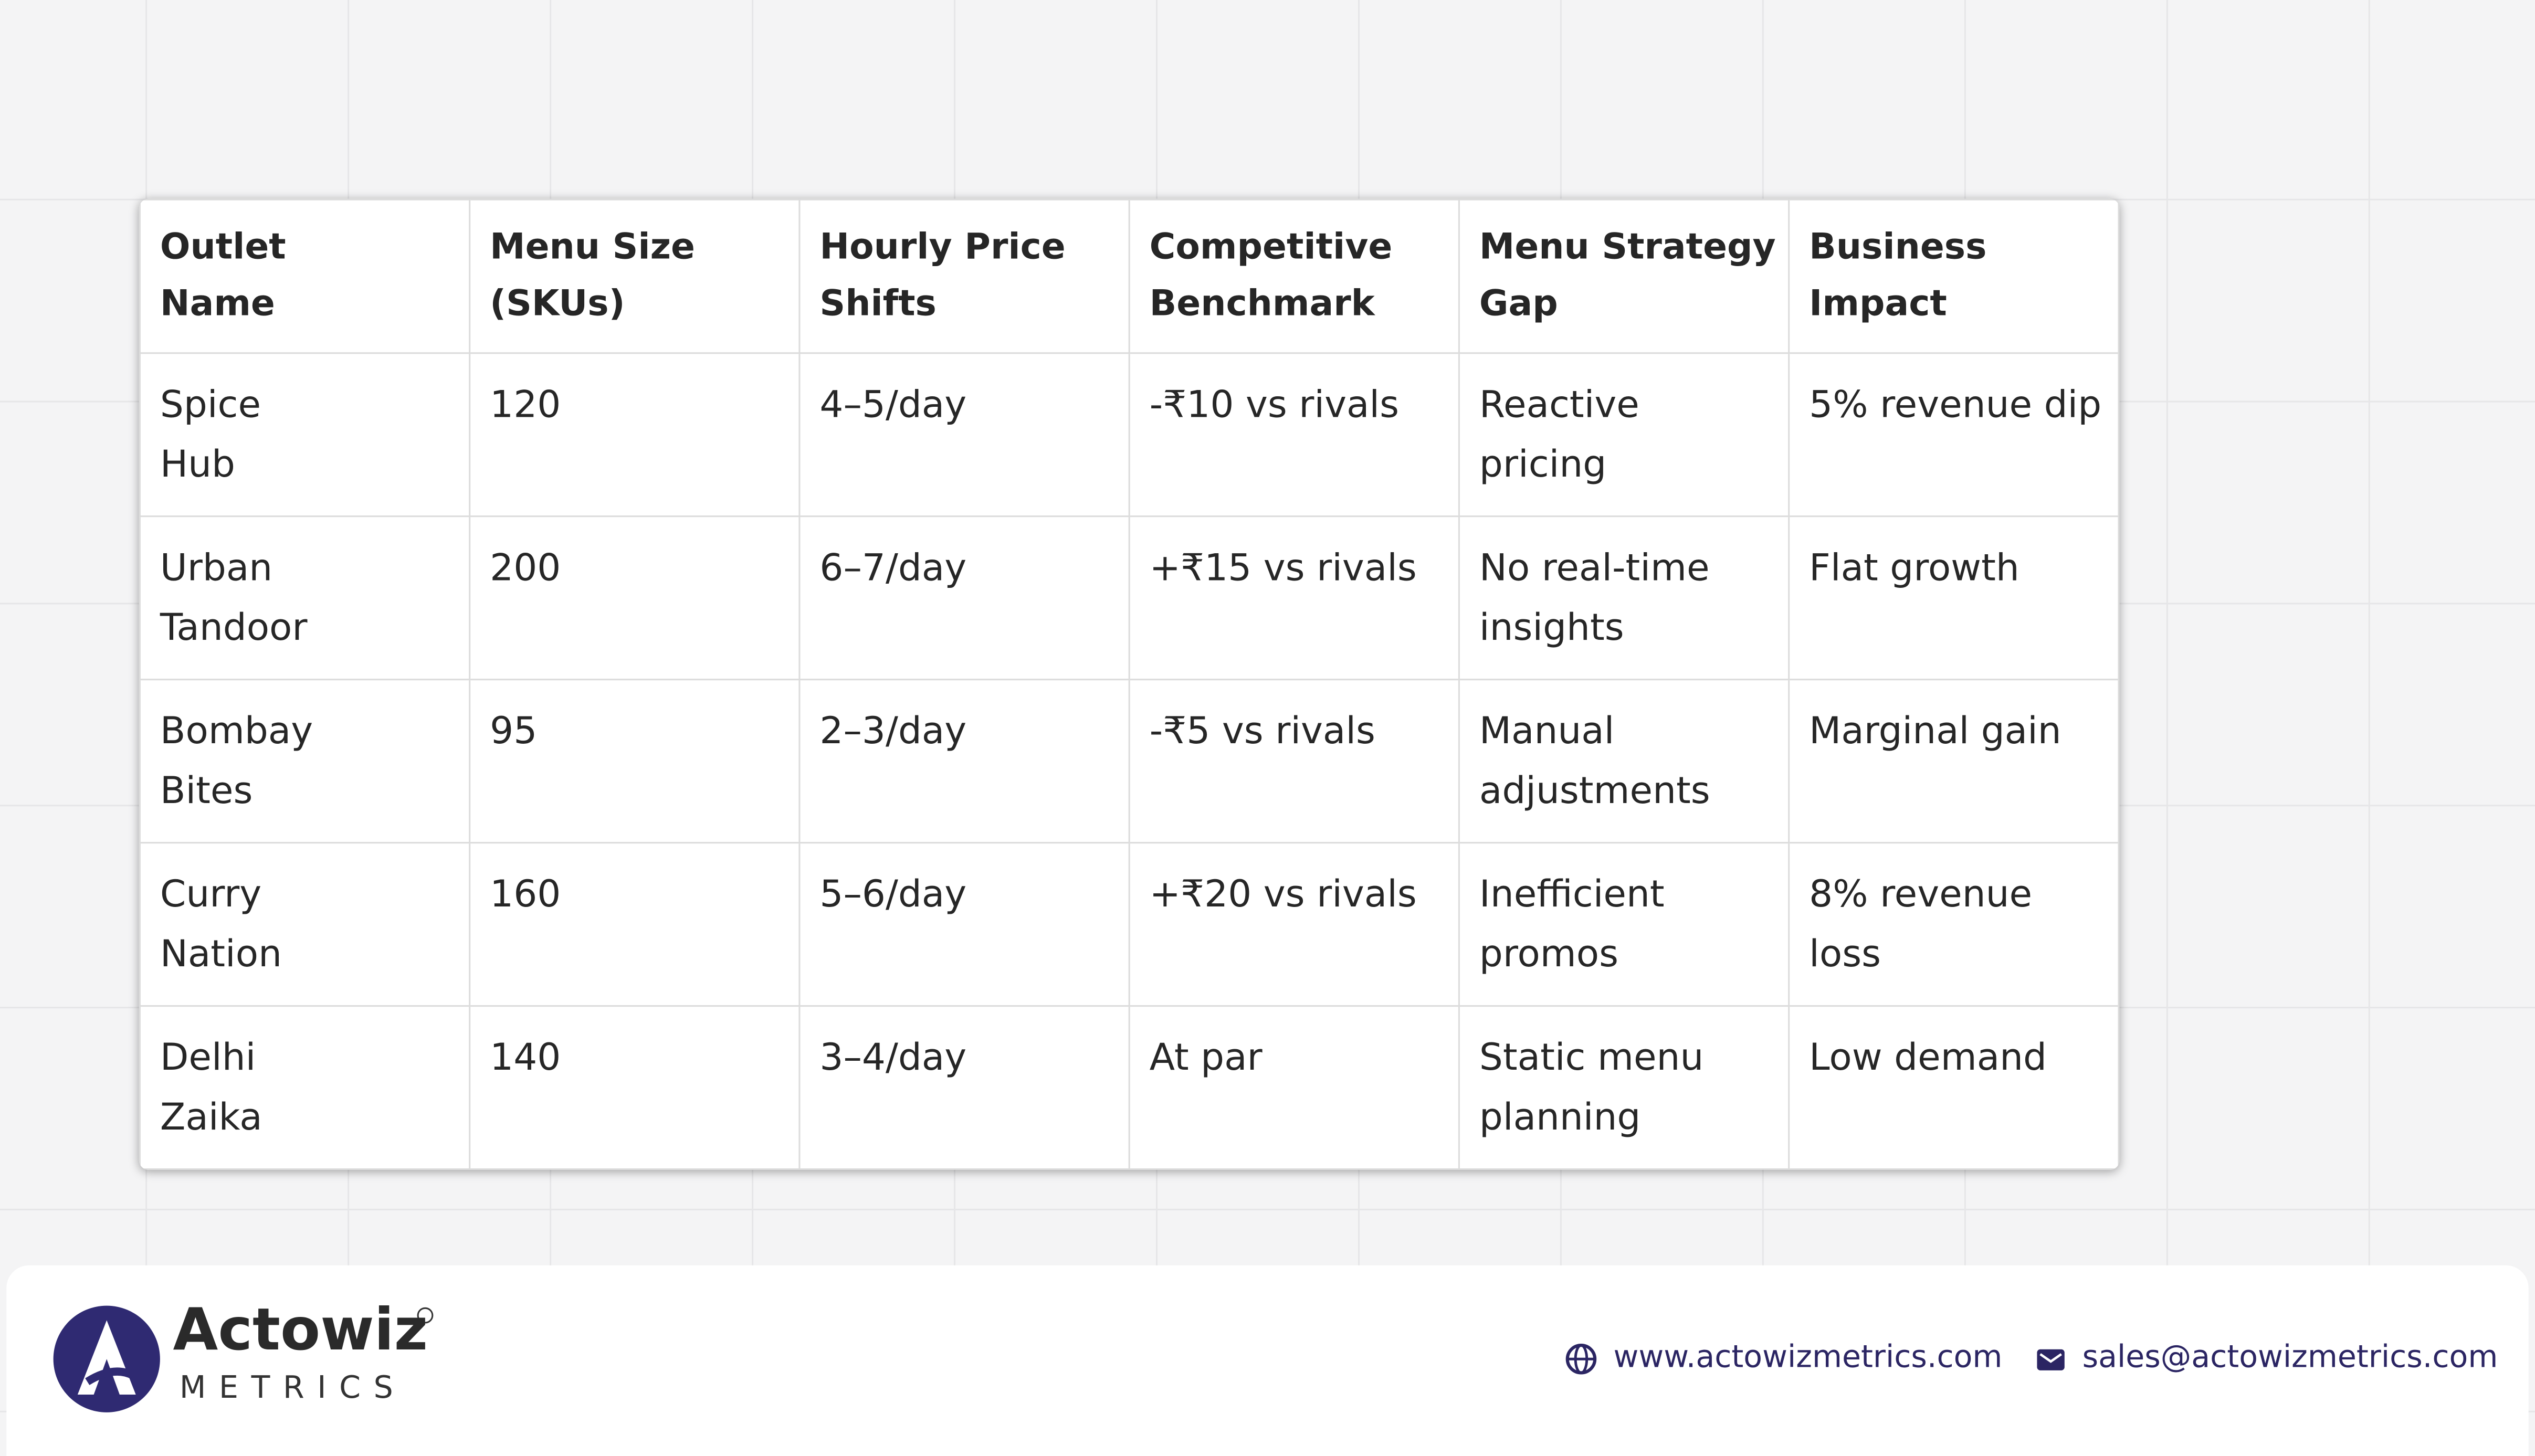 This screenshot has width=2535, height=1456. I want to click on cell-line: 5% revenue dip, so click(1955, 405).